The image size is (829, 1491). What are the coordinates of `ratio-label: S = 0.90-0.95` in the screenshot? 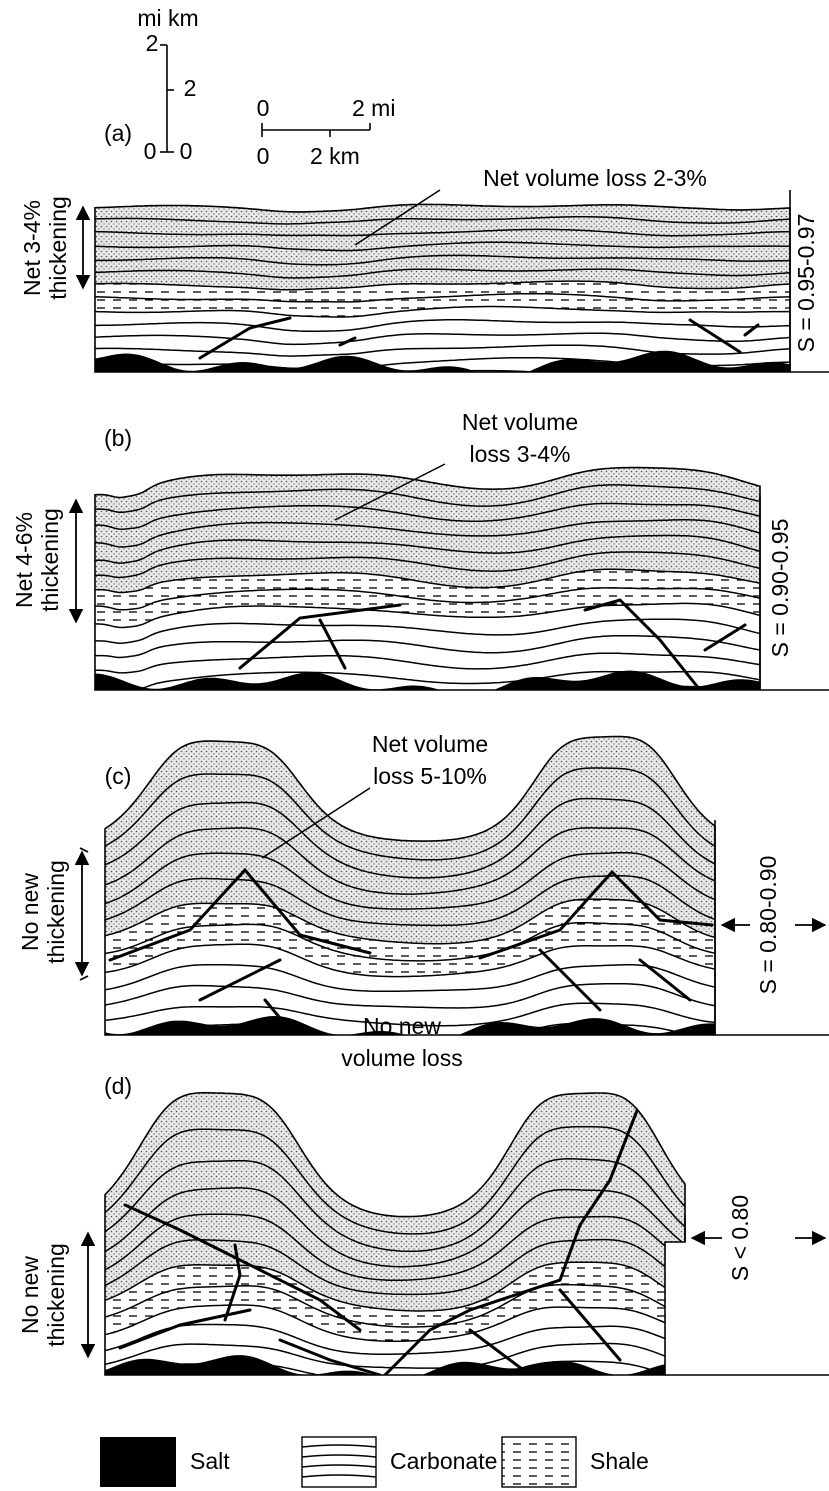 It's located at (780, 588).